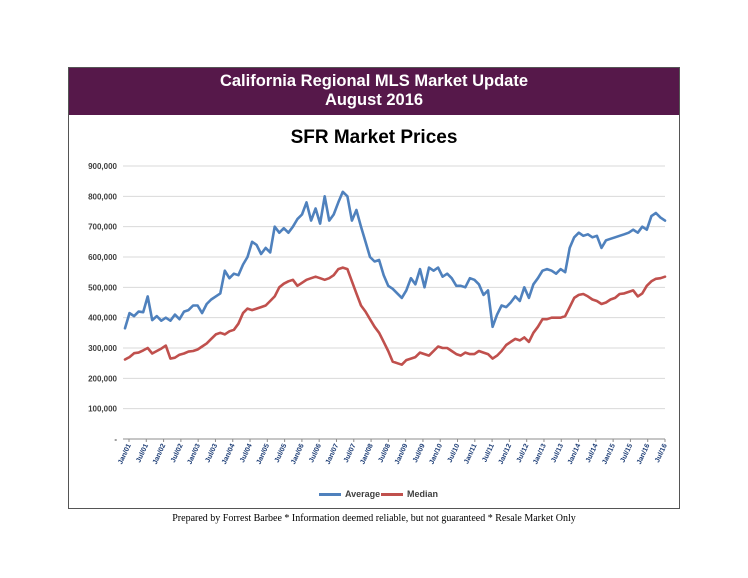  What do you see at coordinates (392, 495) in the screenshot?
I see `legend-median-swatch` at bounding box center [392, 495].